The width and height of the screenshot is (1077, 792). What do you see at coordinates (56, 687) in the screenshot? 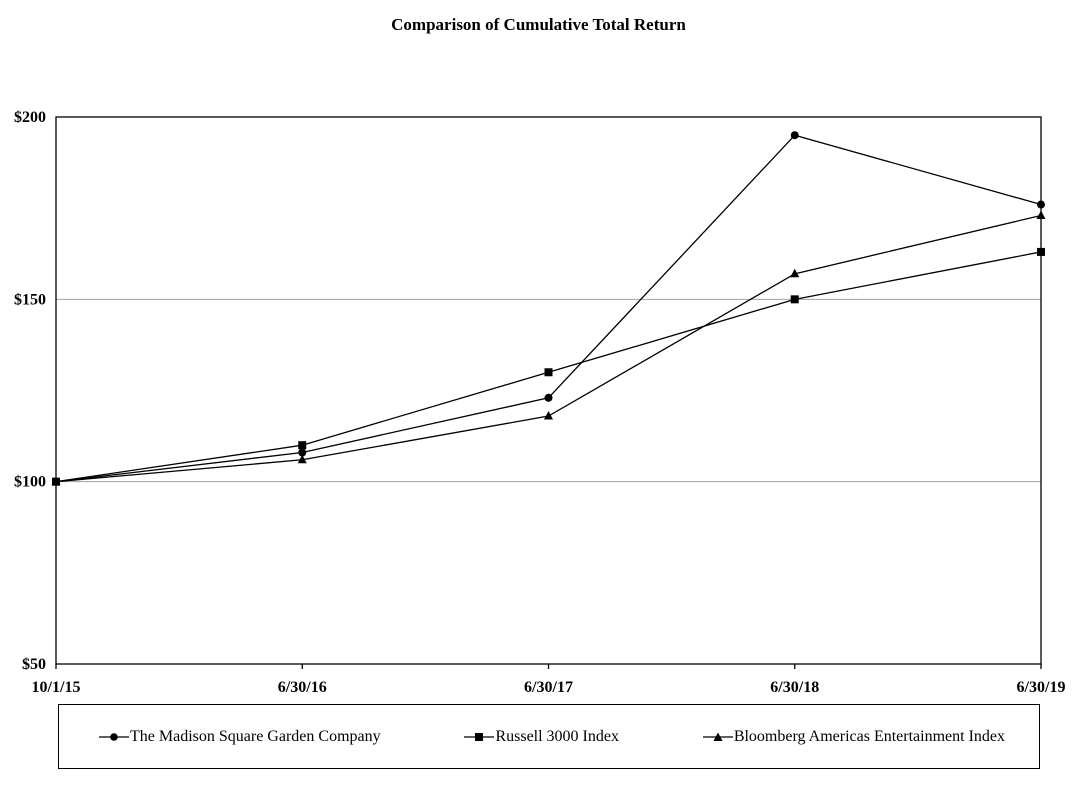
I see `x-tick-label: 10/1/15` at bounding box center [56, 687].